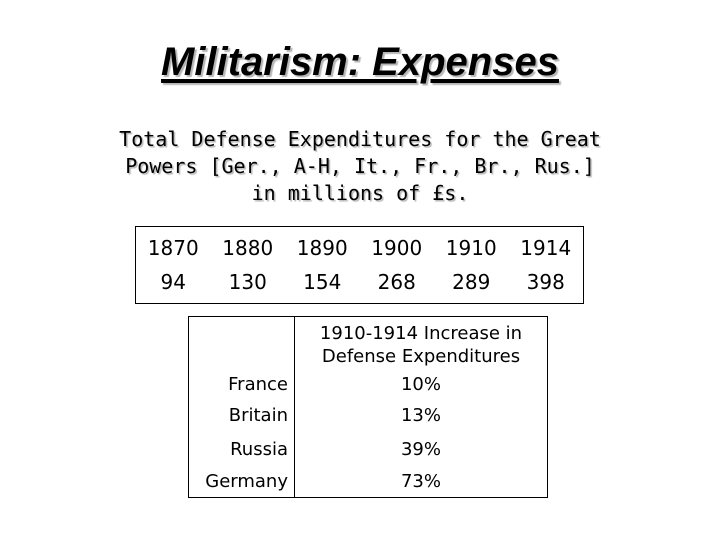  What do you see at coordinates (368, 389) in the screenshot?
I see `table-row: France 10%` at bounding box center [368, 389].